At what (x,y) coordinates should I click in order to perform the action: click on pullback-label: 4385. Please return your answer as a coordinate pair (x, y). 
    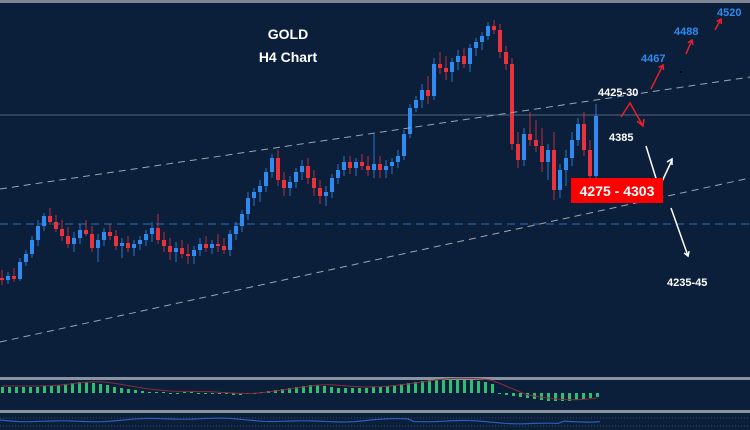
    Looking at the image, I should click on (621, 138).